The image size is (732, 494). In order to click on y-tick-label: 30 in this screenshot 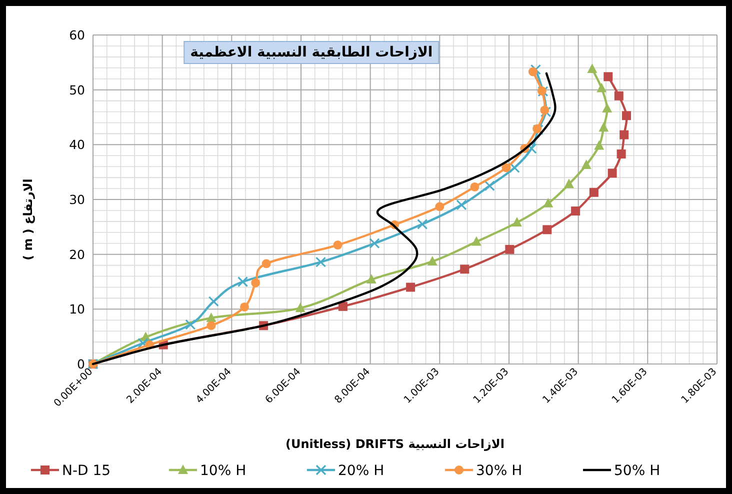, I will do `click(77, 199)`.